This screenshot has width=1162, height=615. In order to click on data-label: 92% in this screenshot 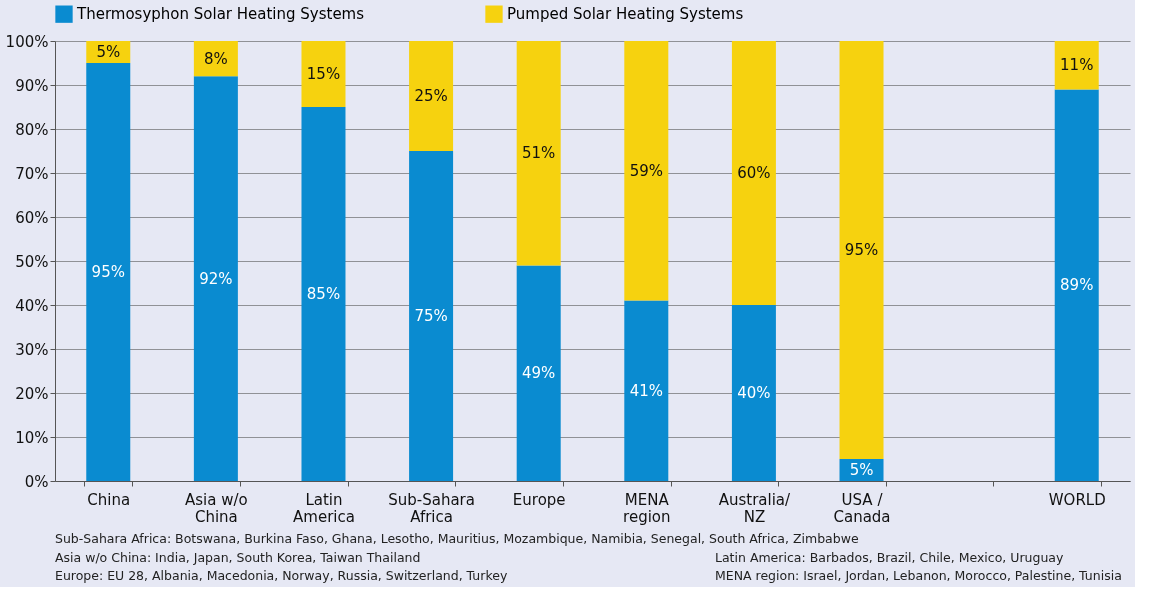, I will do `click(216, 278)`.